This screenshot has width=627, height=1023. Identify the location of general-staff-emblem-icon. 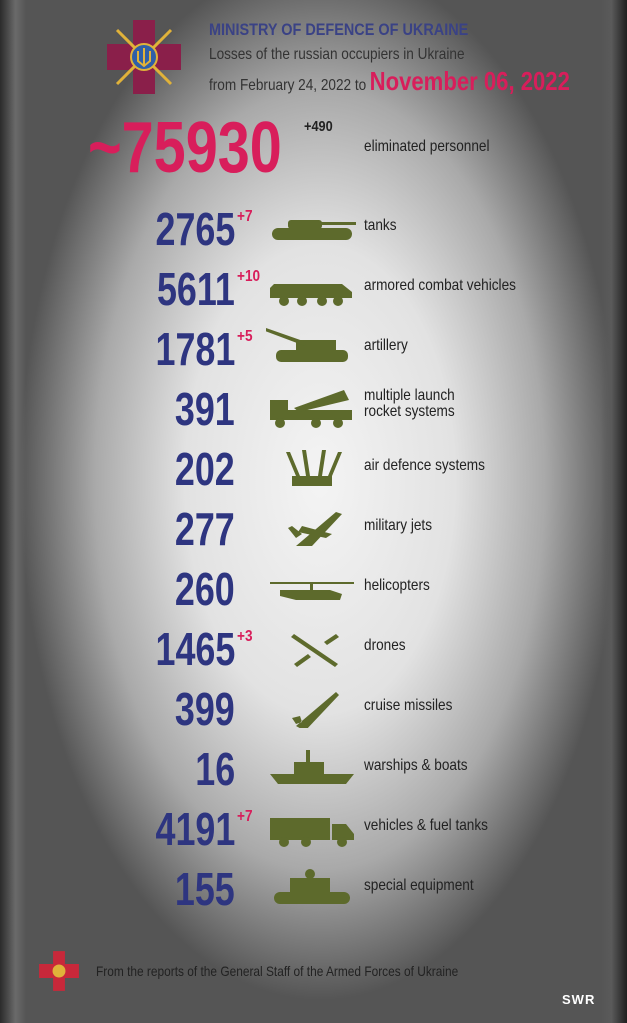
(59, 971).